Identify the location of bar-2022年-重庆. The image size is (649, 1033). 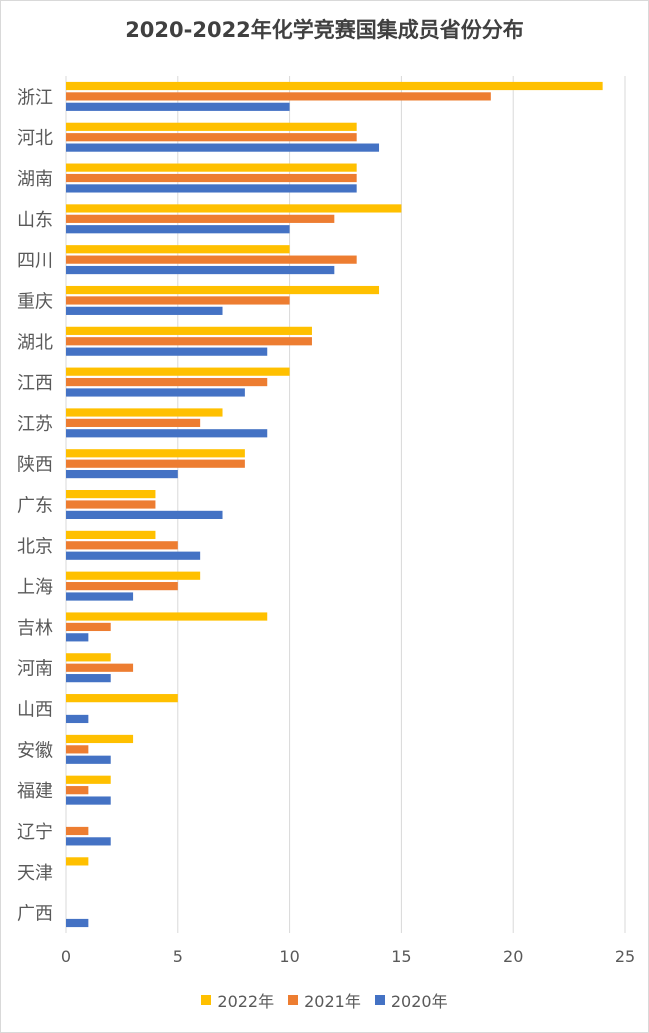
(223, 290).